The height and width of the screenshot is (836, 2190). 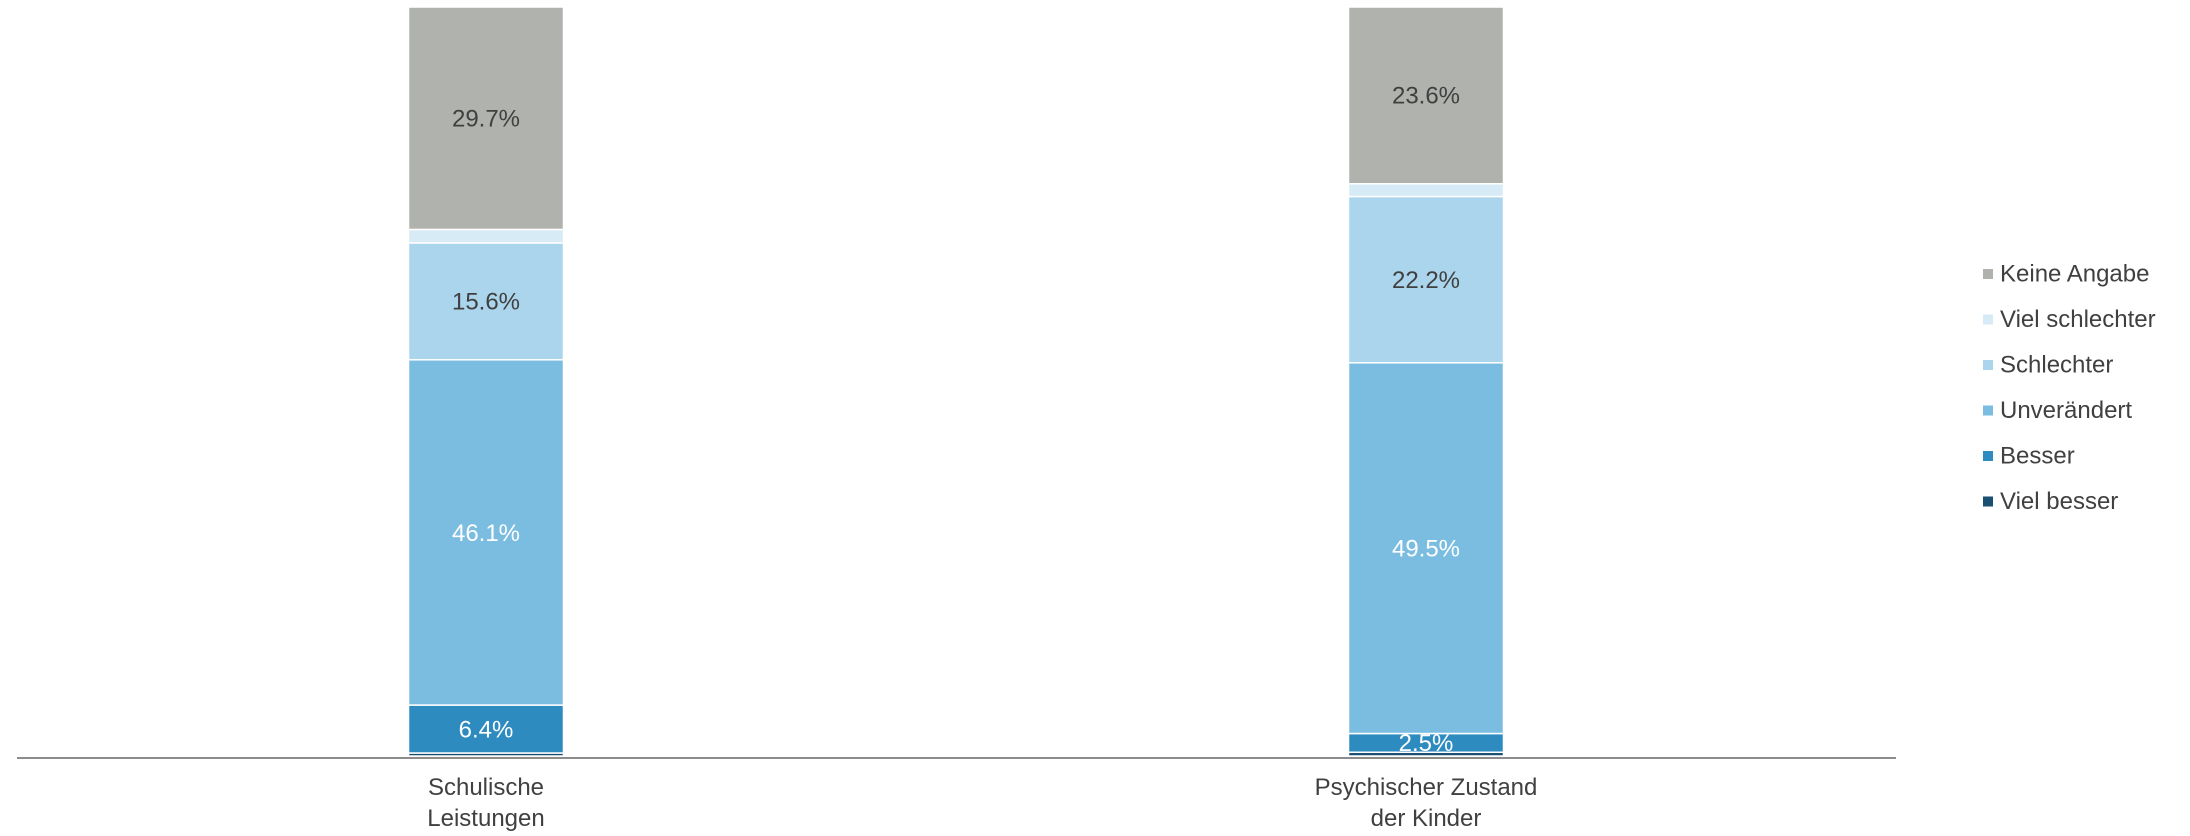 What do you see at coordinates (1426, 743) in the screenshot?
I see `data-label: 2.5%` at bounding box center [1426, 743].